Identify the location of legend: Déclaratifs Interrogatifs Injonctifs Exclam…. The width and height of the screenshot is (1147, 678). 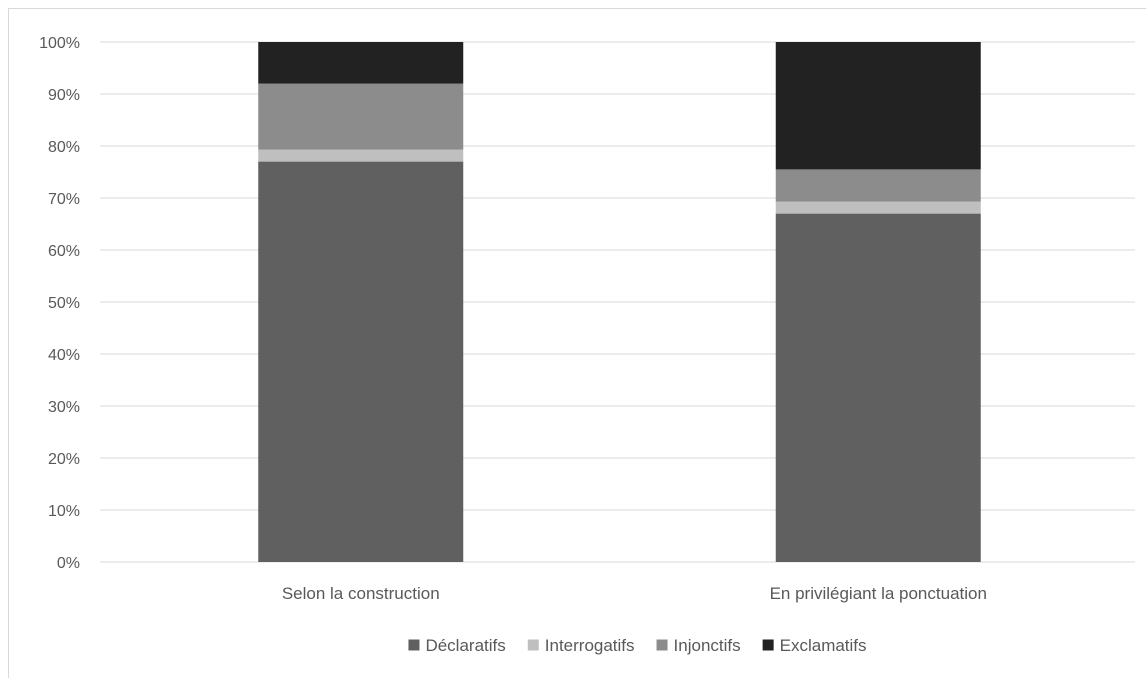
(637, 645).